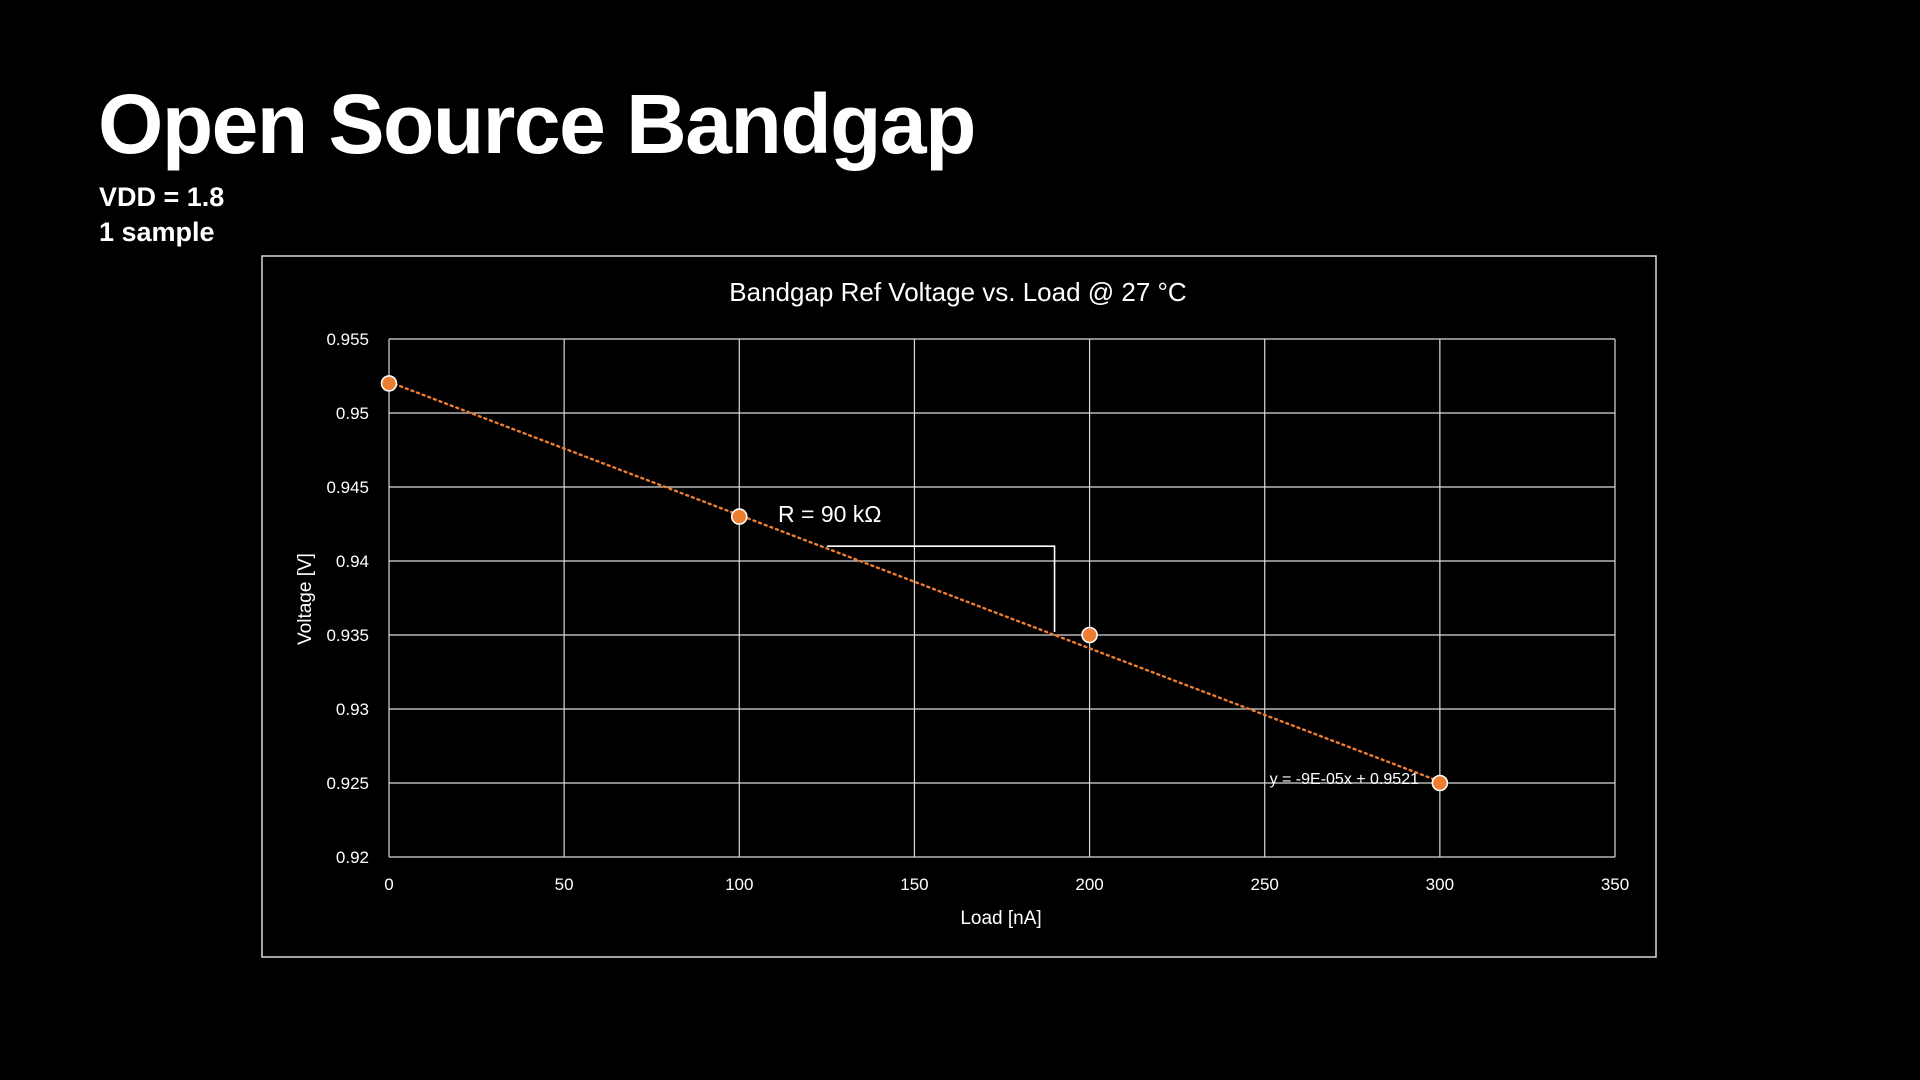 This screenshot has height=1080, width=1920. I want to click on y-tick-label: 0.92, so click(352, 857).